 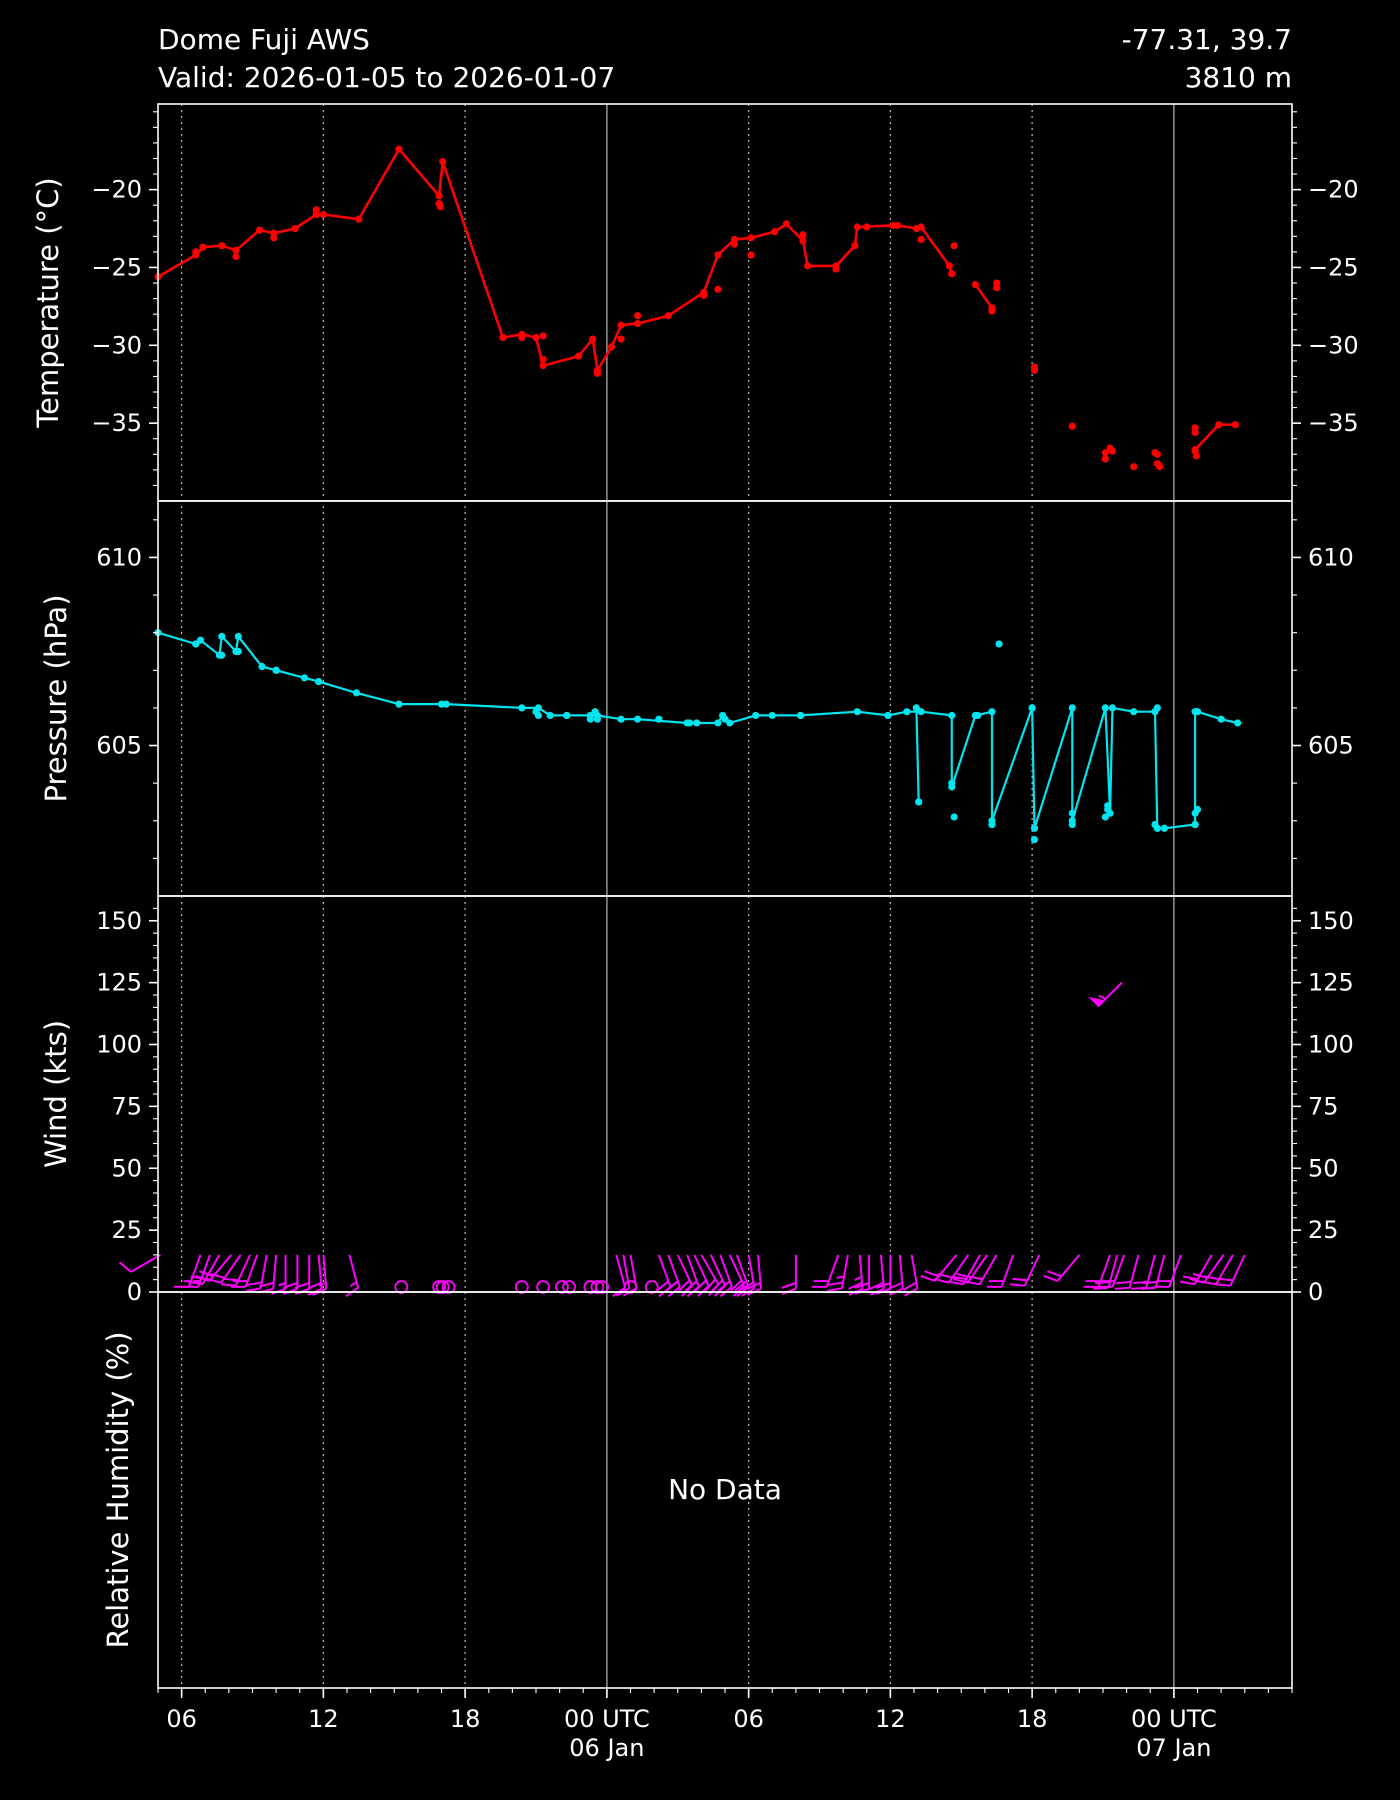 What do you see at coordinates (748, 1719) in the screenshot?
I see `x-tick-label: 06` at bounding box center [748, 1719].